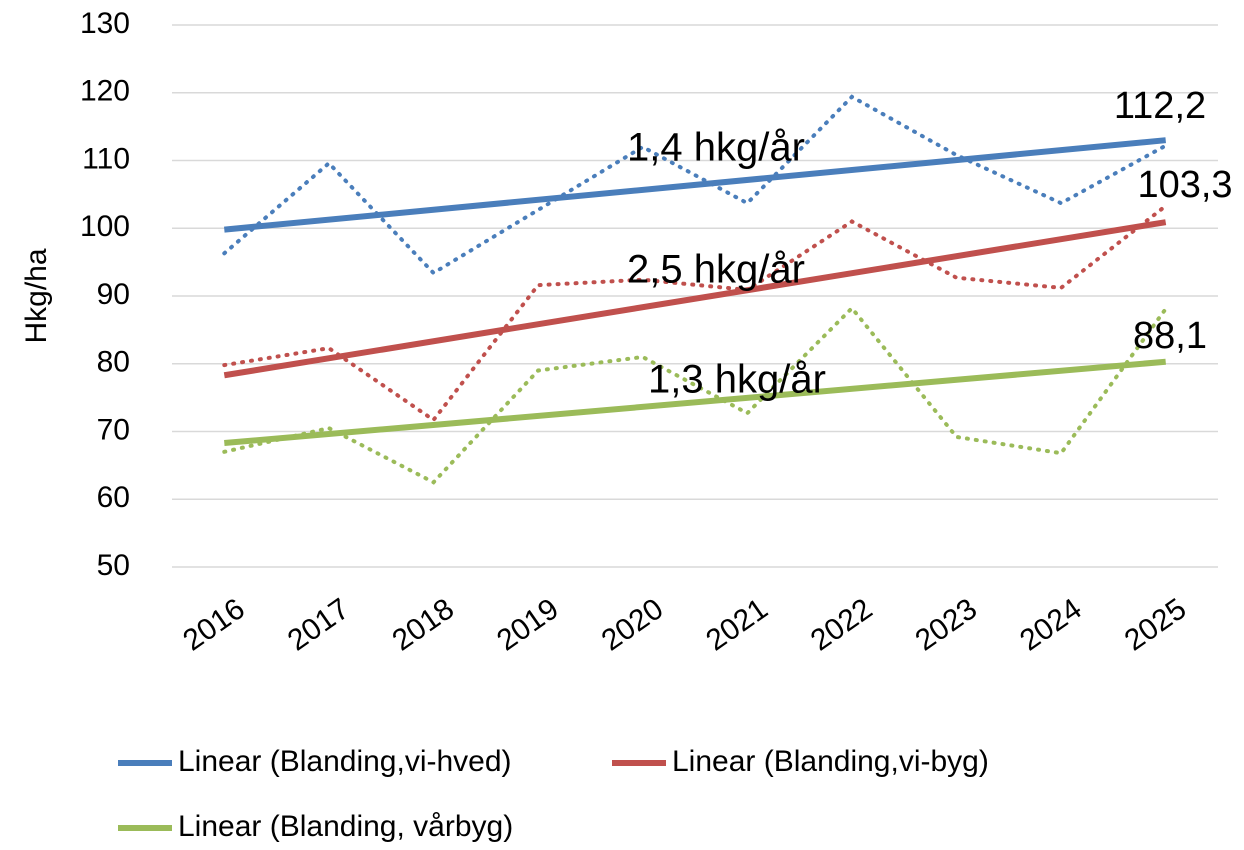 The height and width of the screenshot is (850, 1244). Describe the element at coordinates (106, 158) in the screenshot. I see `y-tick-label: 110` at that location.